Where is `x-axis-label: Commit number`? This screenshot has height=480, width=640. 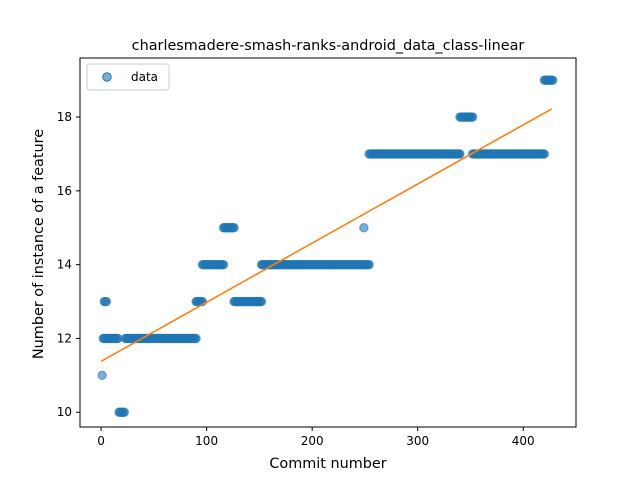 x-axis-label: Commit number is located at coordinates (327, 464).